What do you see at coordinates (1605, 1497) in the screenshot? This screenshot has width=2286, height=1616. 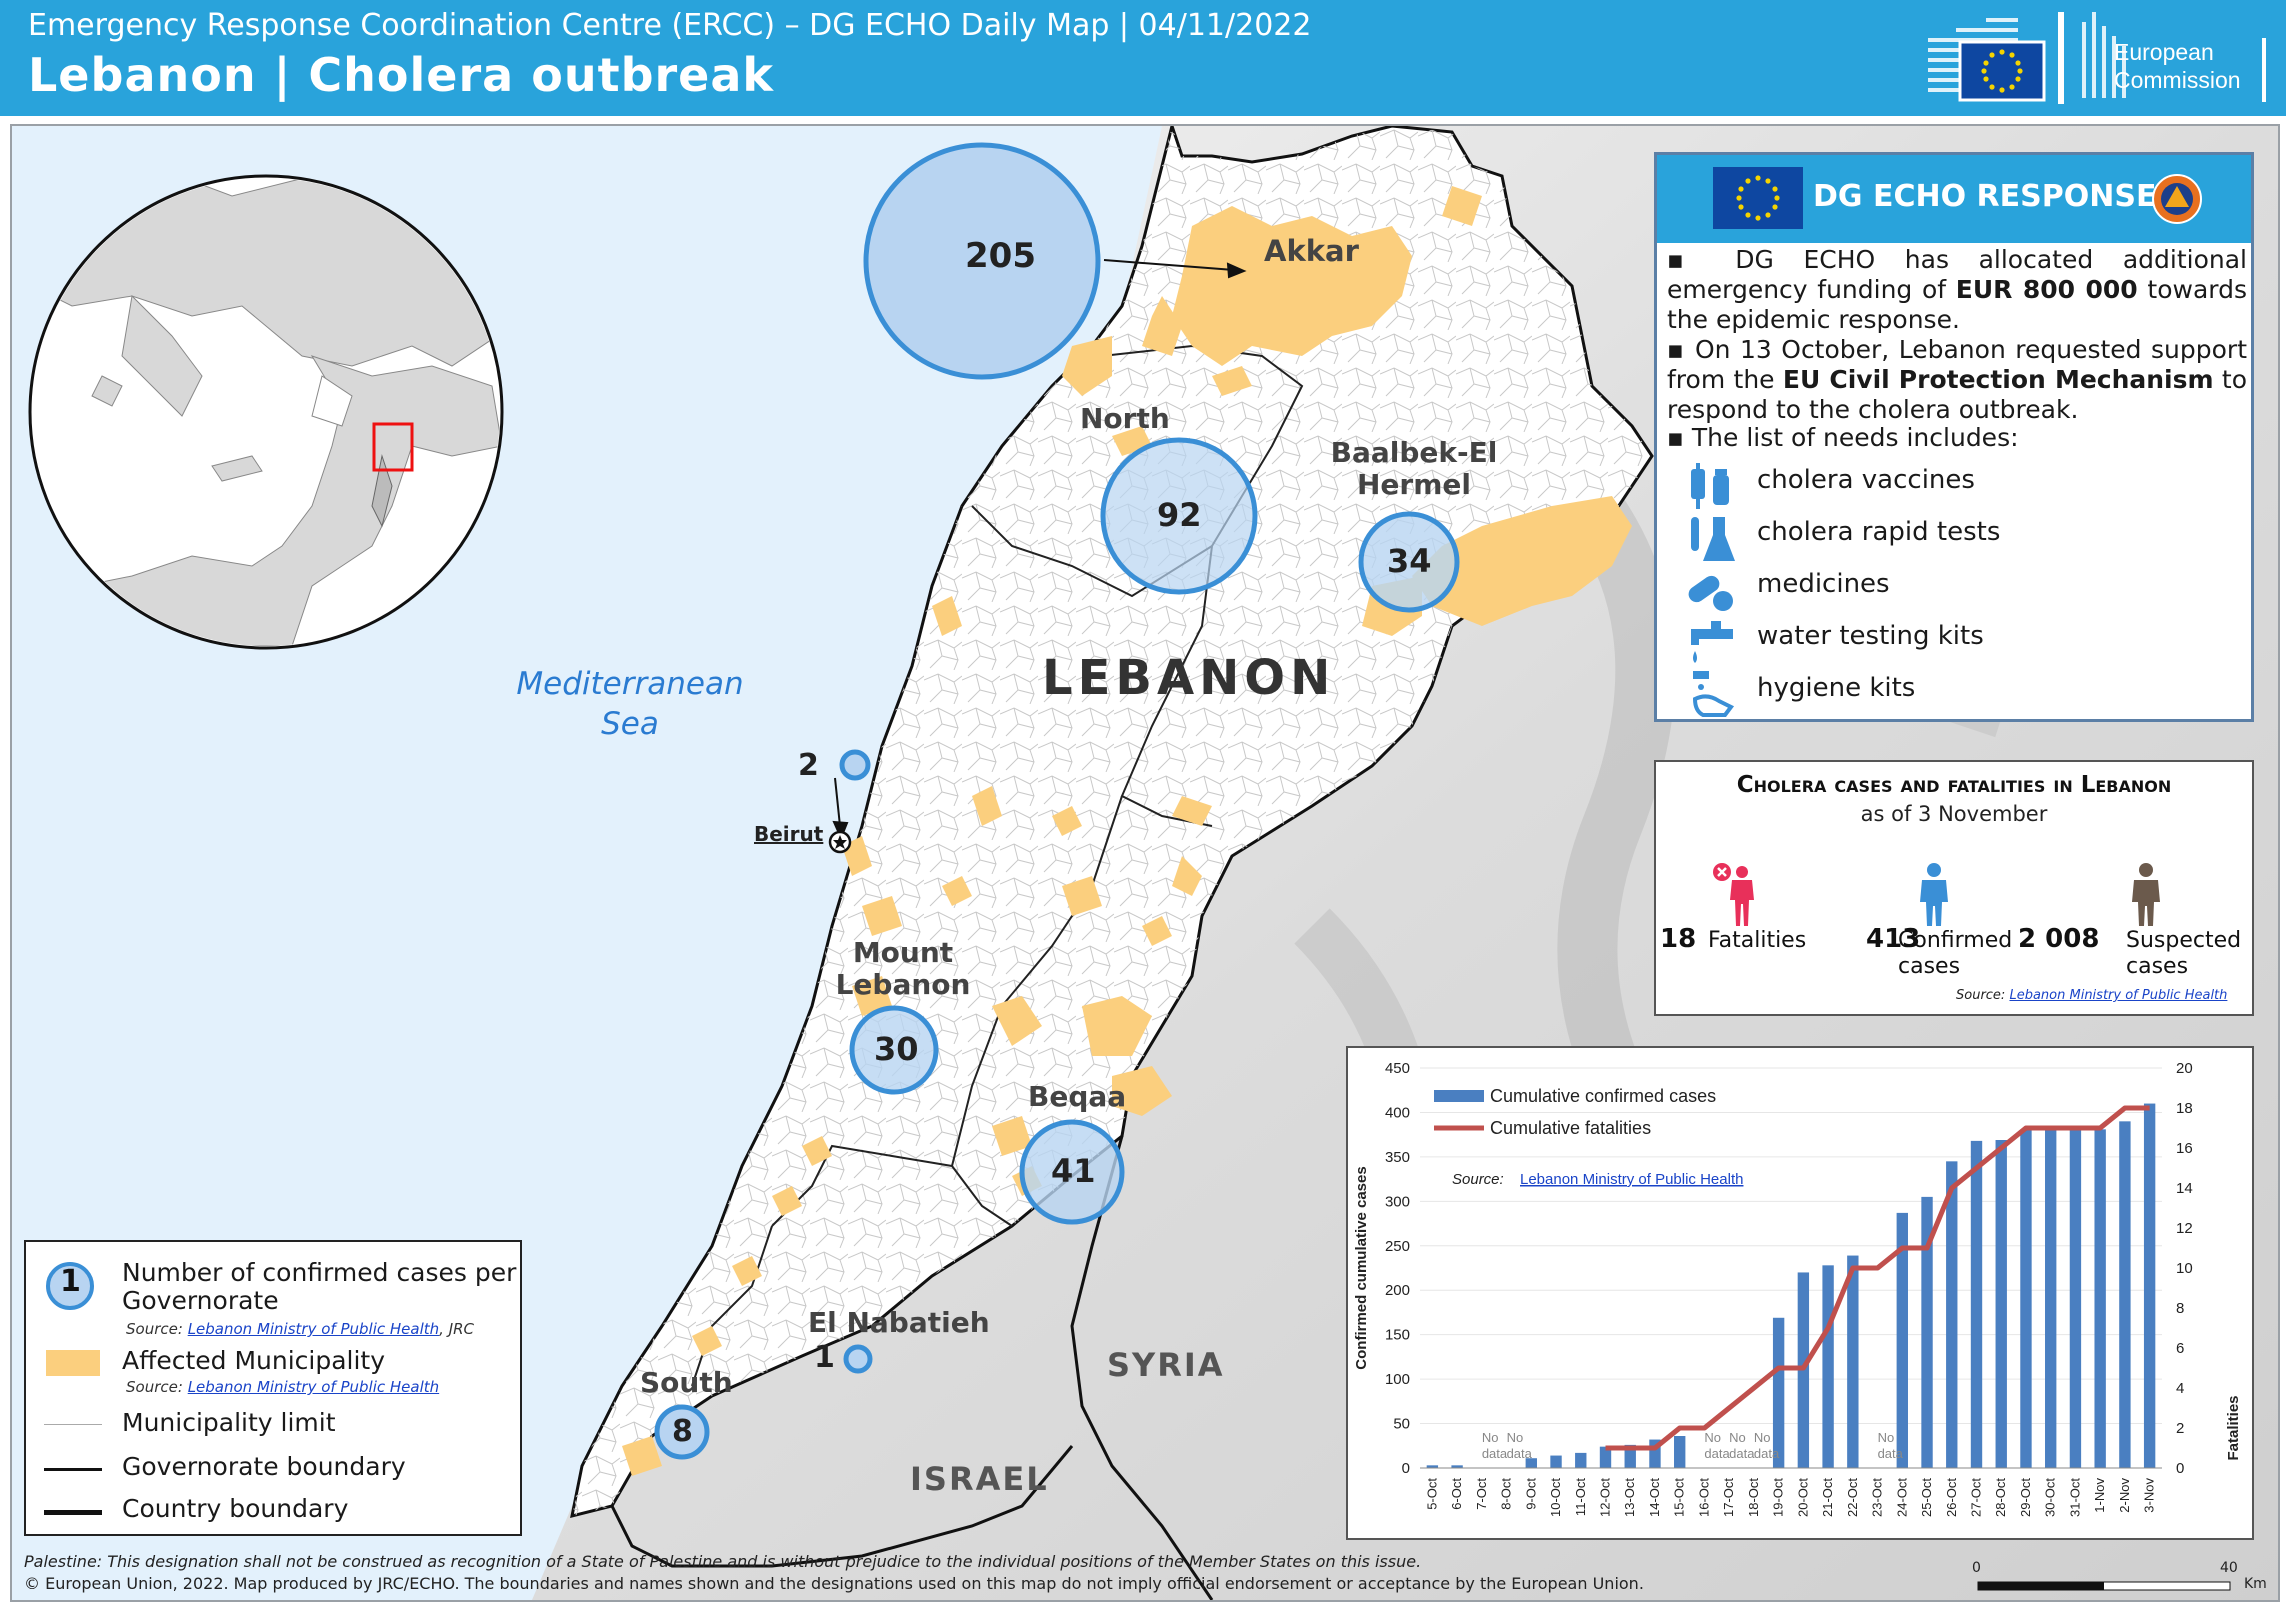 I see `x-tick-label: 12-Oct` at bounding box center [1605, 1497].